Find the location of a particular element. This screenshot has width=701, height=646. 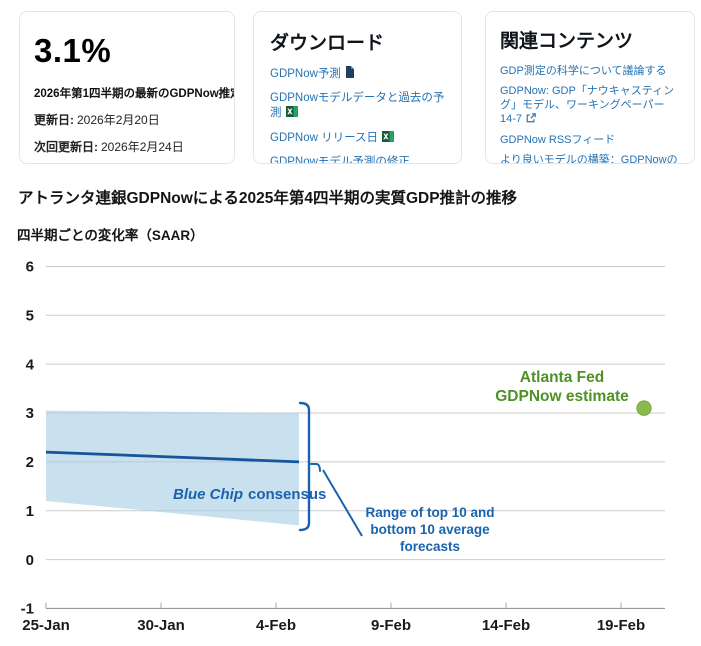

gdpnow-estimate-dot-layer is located at coordinates (644, 408).